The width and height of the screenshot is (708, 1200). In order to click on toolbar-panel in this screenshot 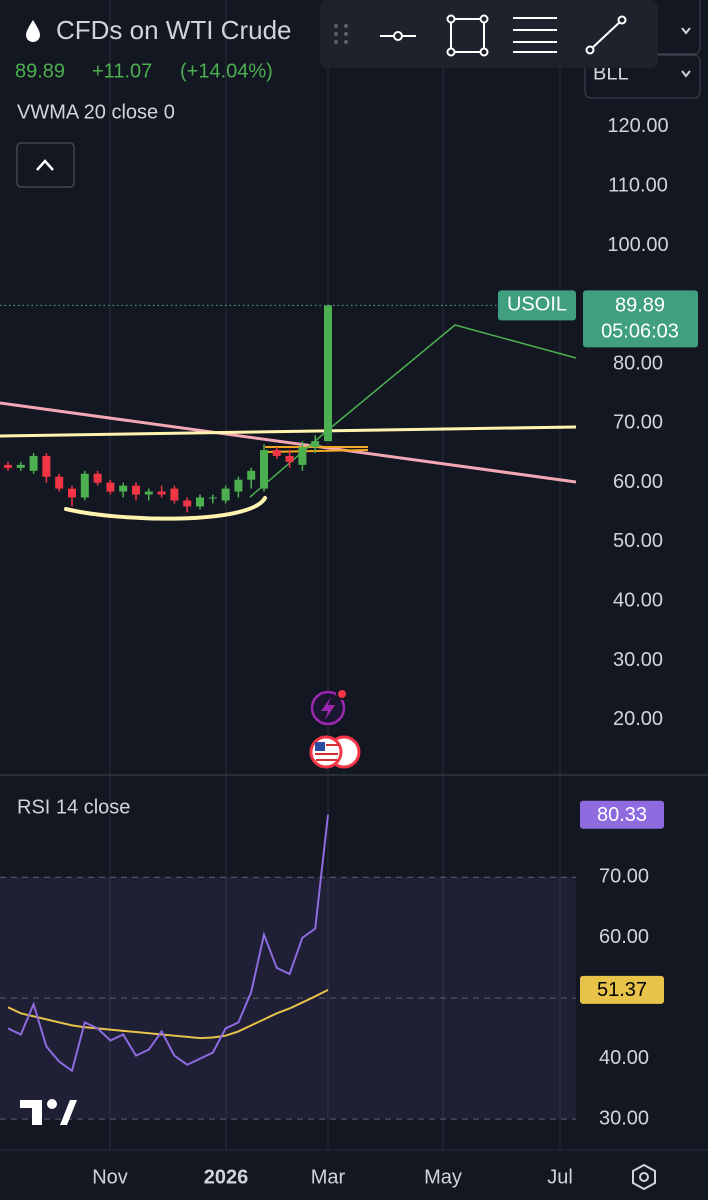, I will do `click(489, 34)`.